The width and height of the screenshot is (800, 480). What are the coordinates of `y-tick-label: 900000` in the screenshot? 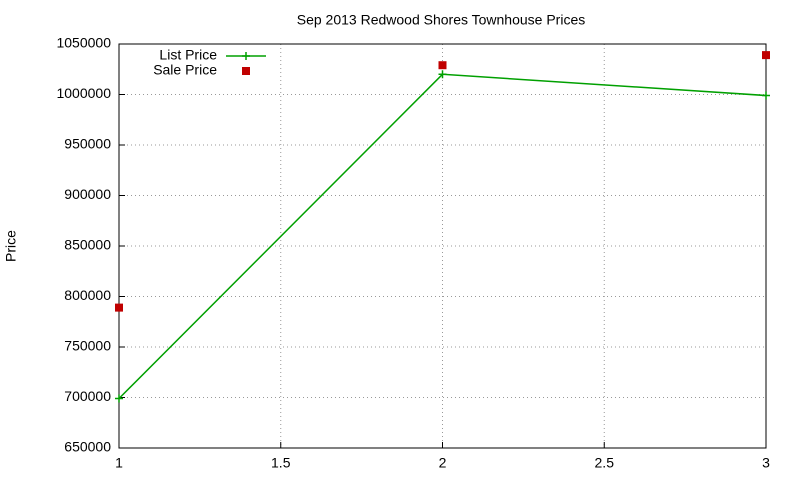 It's located at (87, 194).